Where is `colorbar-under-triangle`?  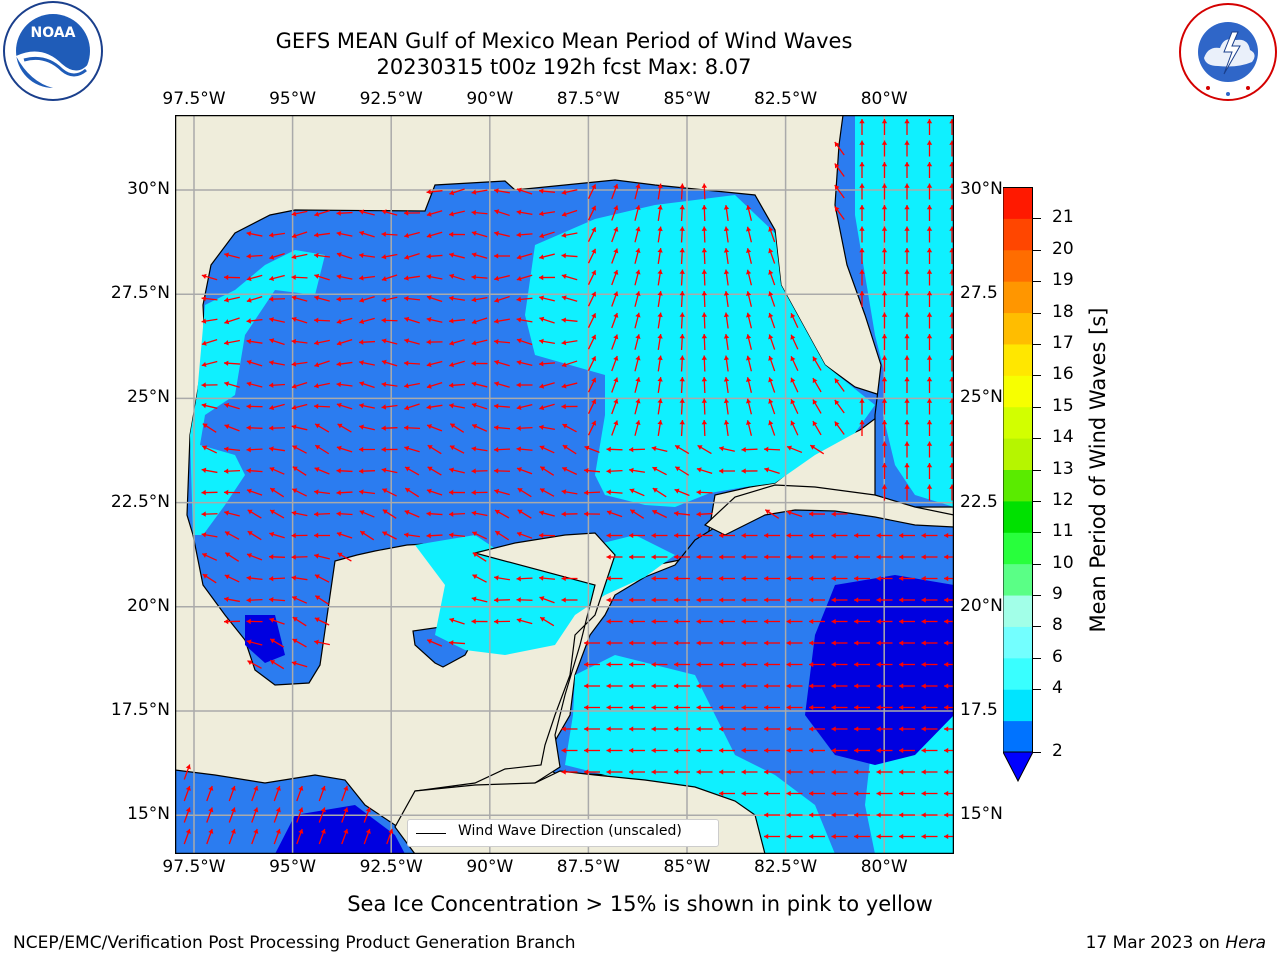
colorbar-under-triangle is located at coordinates (1018, 767).